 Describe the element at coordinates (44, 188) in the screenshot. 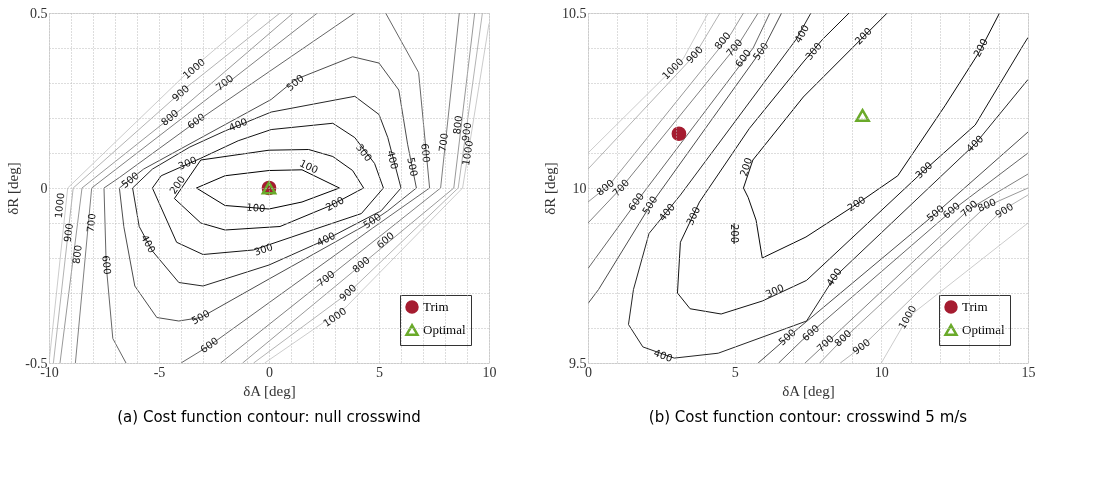

I see `y-tick-label: 0` at that location.